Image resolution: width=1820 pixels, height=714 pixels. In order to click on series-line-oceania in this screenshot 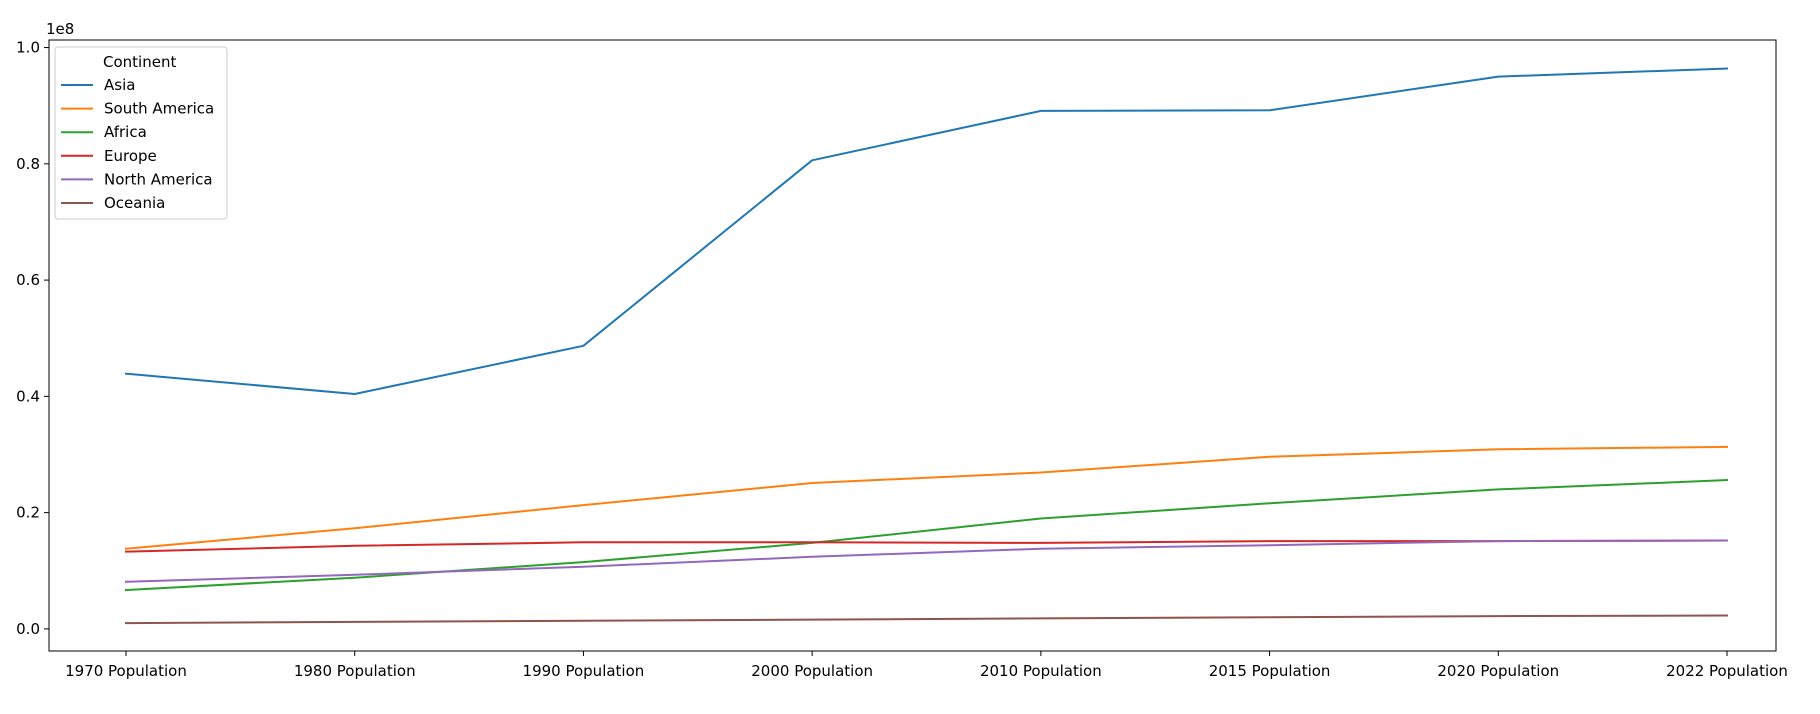, I will do `click(926, 619)`.